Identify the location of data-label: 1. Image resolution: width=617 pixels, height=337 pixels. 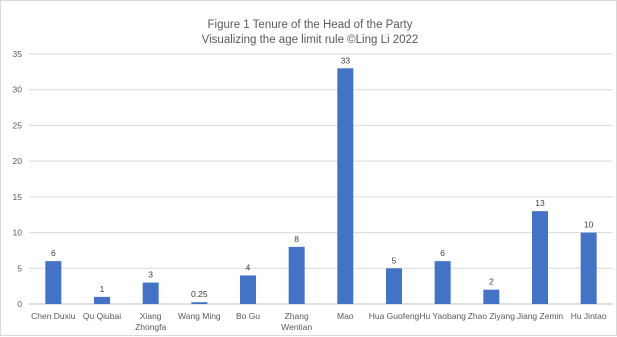
(102, 289).